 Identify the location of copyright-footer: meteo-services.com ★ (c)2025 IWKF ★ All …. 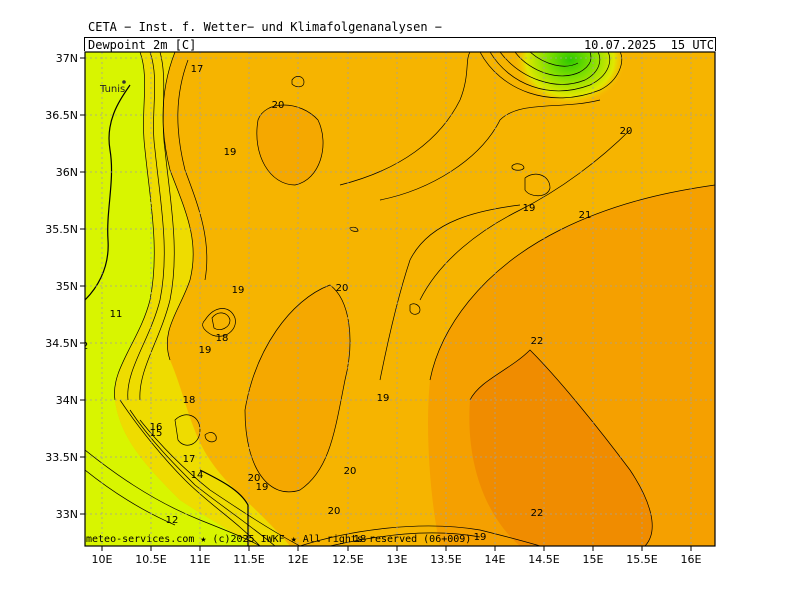
(279, 539).